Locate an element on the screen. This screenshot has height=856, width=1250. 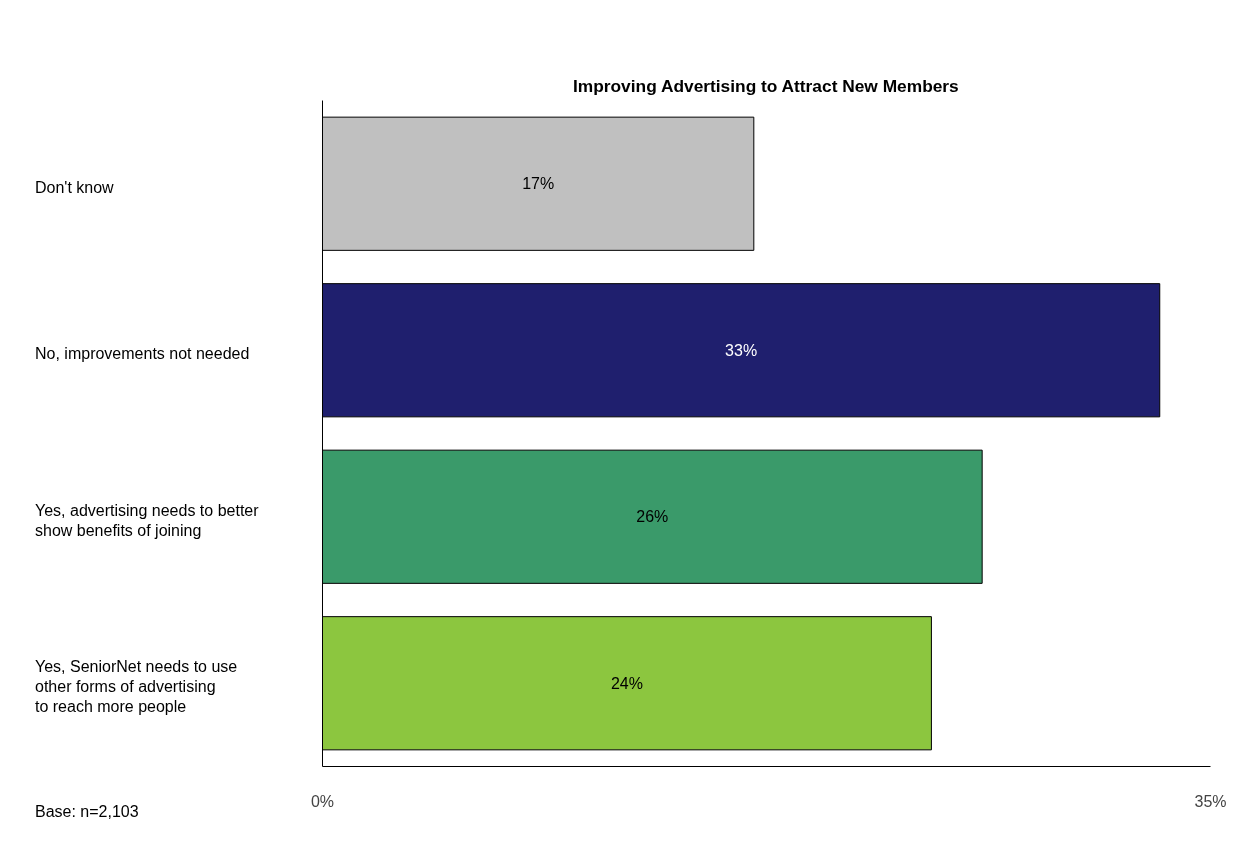
data-label: 17% is located at coordinates (538, 184).